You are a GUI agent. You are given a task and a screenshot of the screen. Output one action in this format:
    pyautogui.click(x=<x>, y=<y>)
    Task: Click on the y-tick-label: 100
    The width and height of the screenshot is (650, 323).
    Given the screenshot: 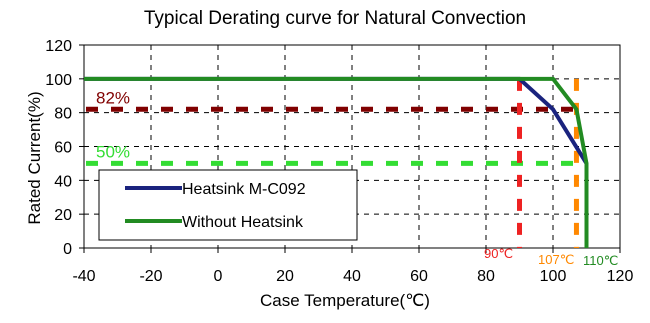 What is the action you would take?
    pyautogui.click(x=58, y=80)
    